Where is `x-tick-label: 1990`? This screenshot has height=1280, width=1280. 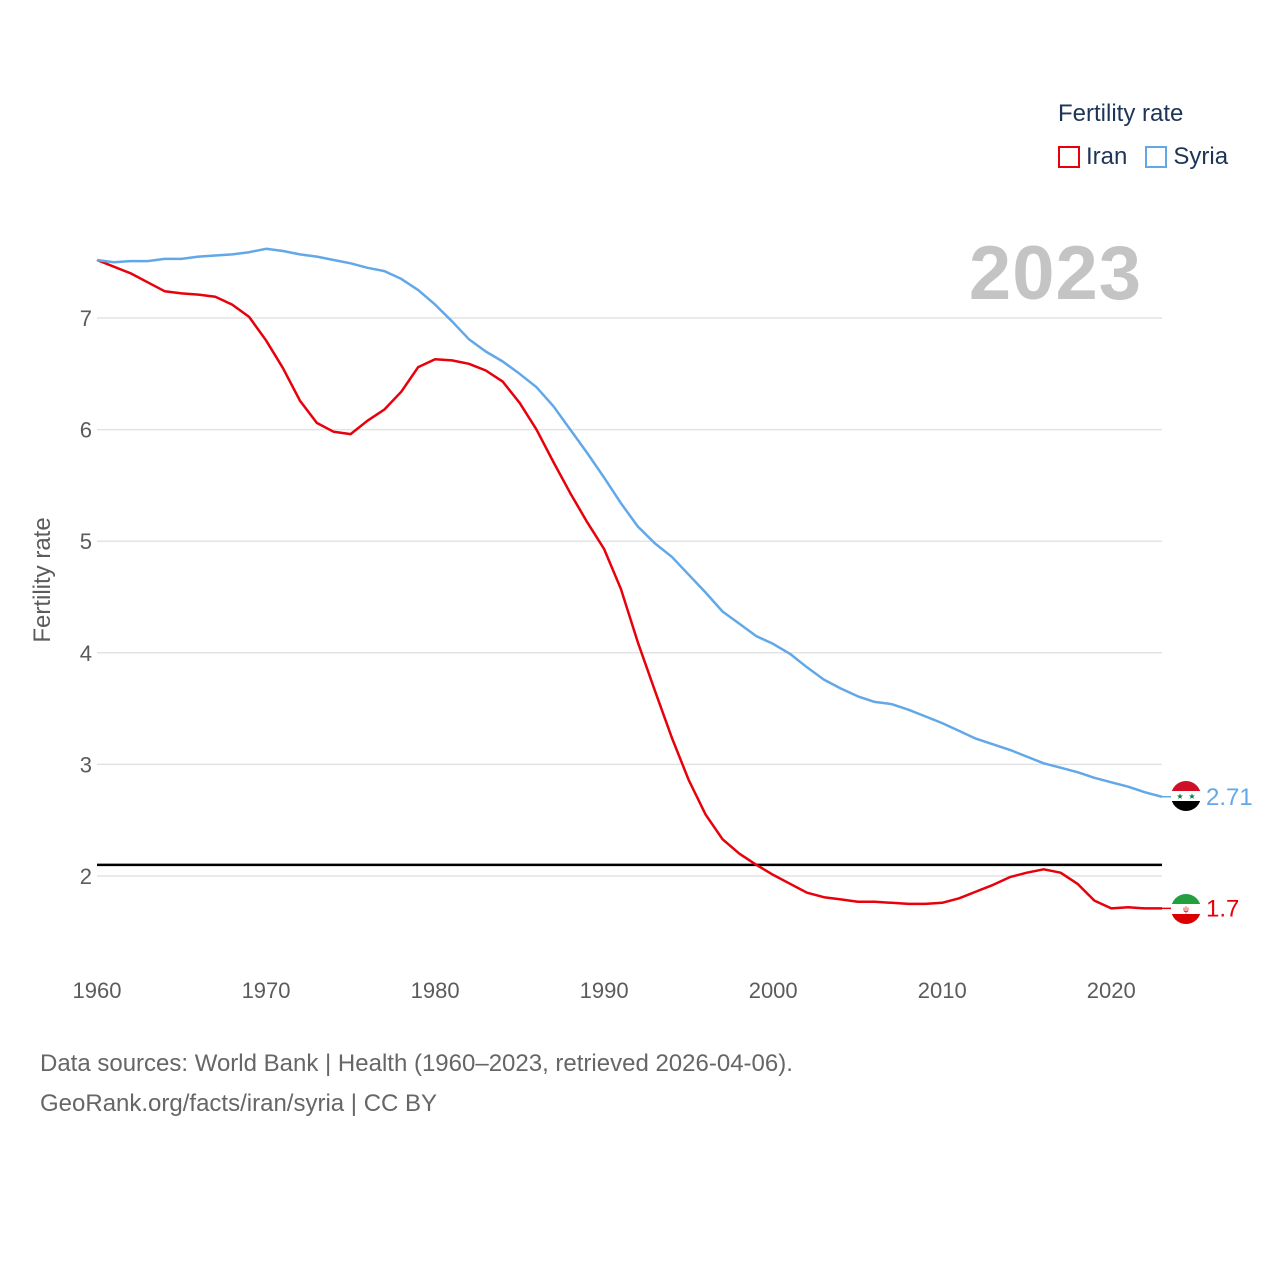 x-tick-label: 1990 is located at coordinates (604, 990).